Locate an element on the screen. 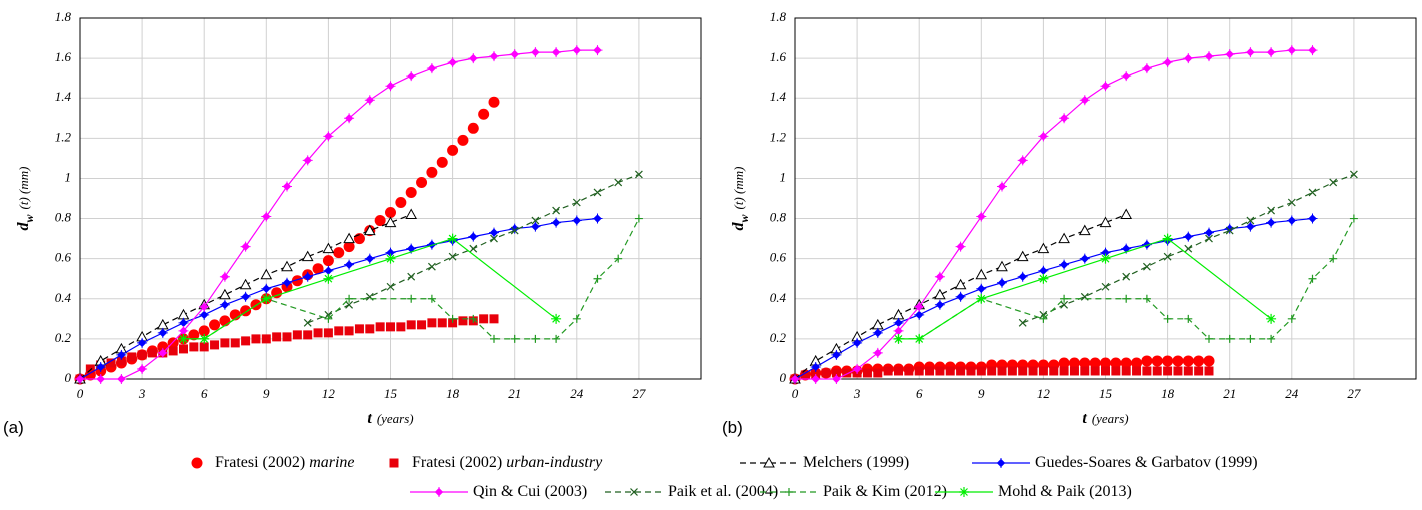  legend-name: Paik & Kim (2012) is located at coordinates (885, 491).